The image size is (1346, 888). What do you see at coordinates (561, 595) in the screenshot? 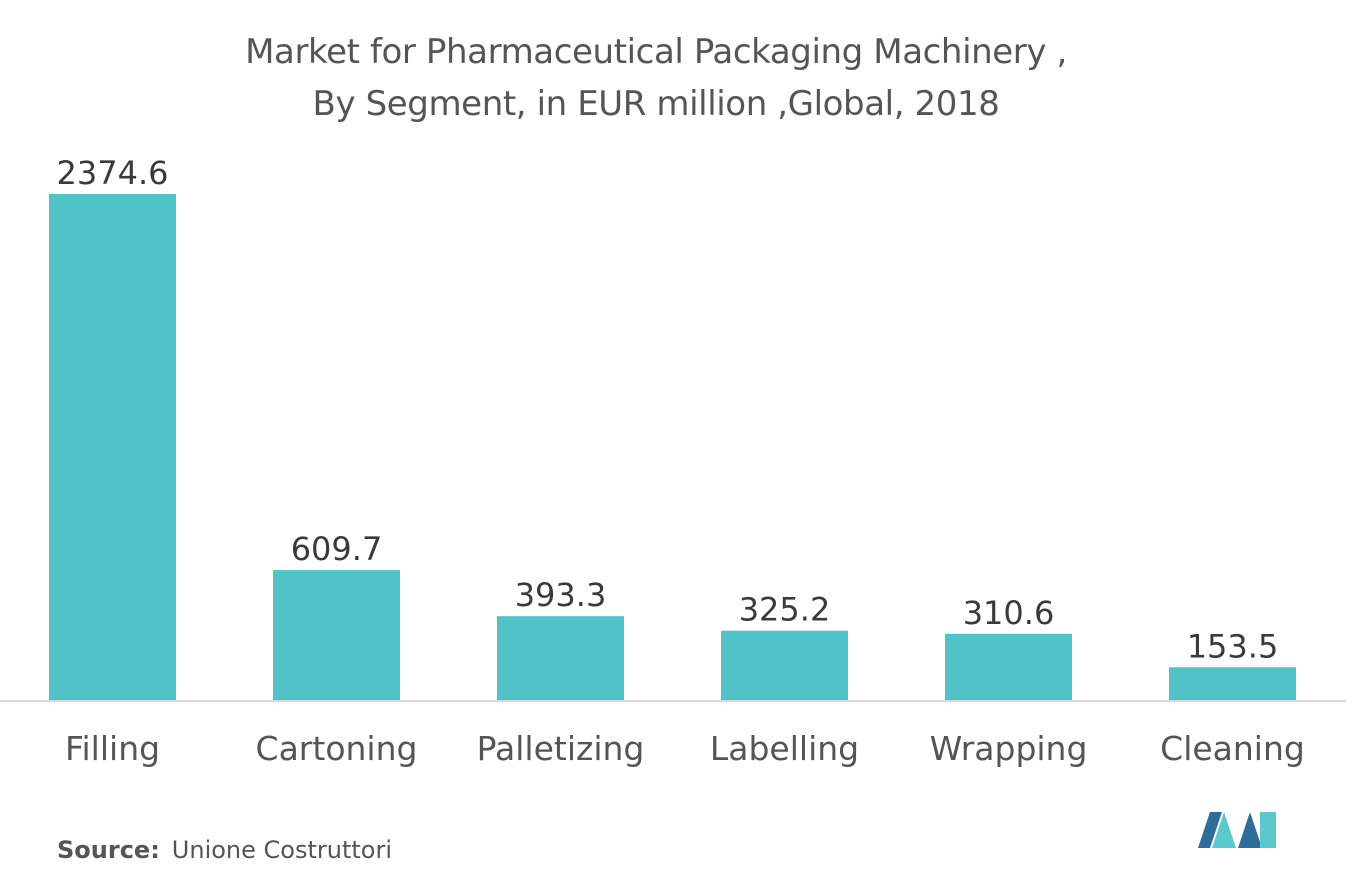
I see `value-label-palletizing: 393.3` at bounding box center [561, 595].